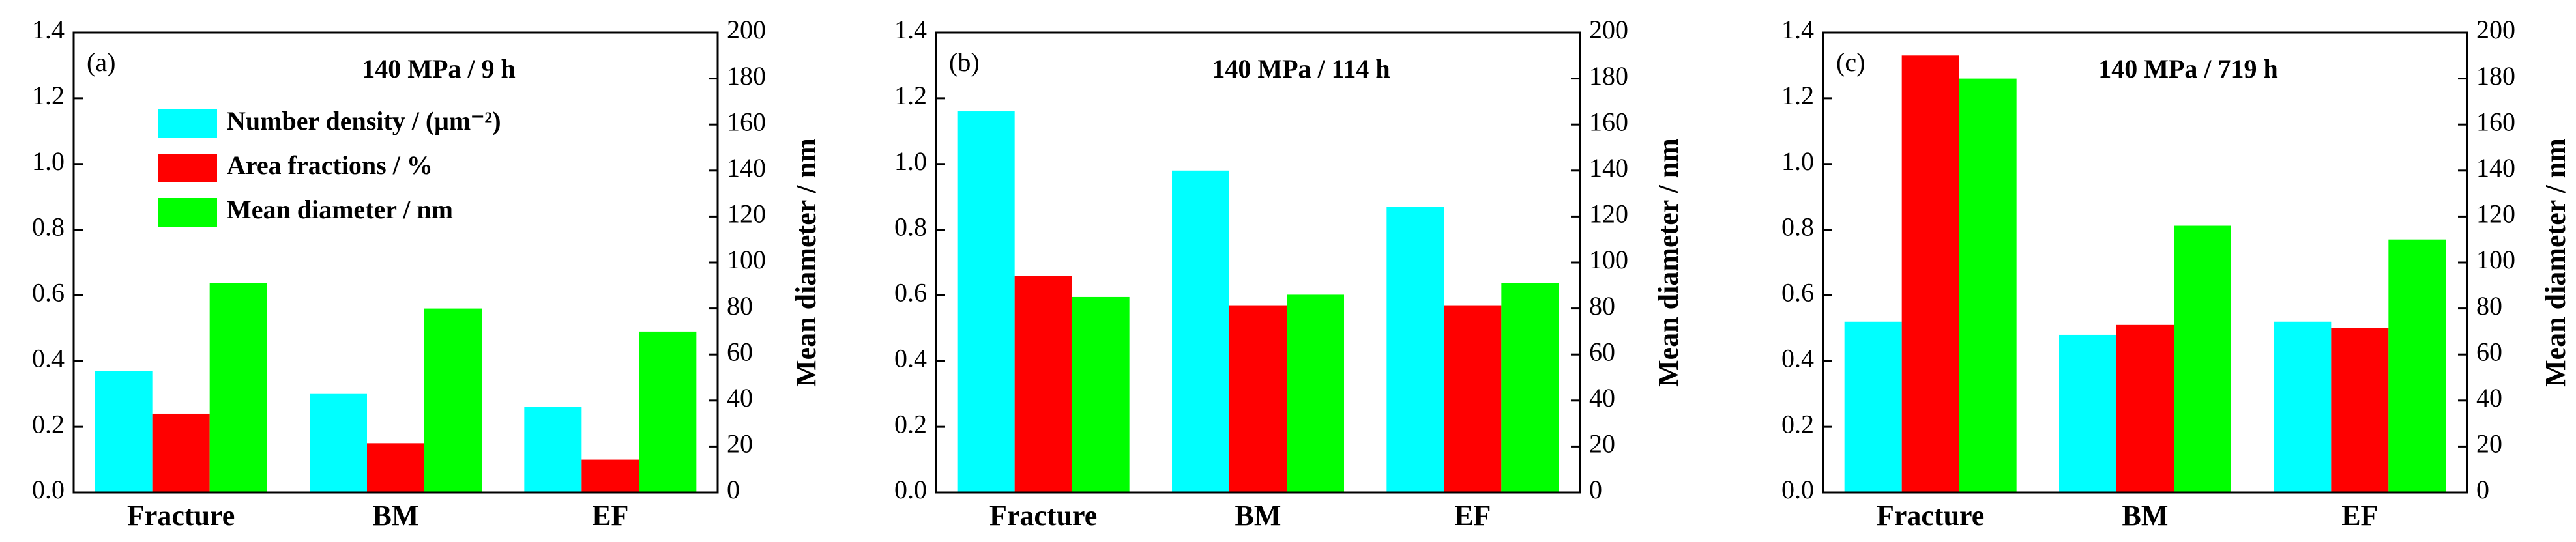 The image size is (2576, 542). I want to click on legend-label: Mean diameter / nm, so click(340, 210).